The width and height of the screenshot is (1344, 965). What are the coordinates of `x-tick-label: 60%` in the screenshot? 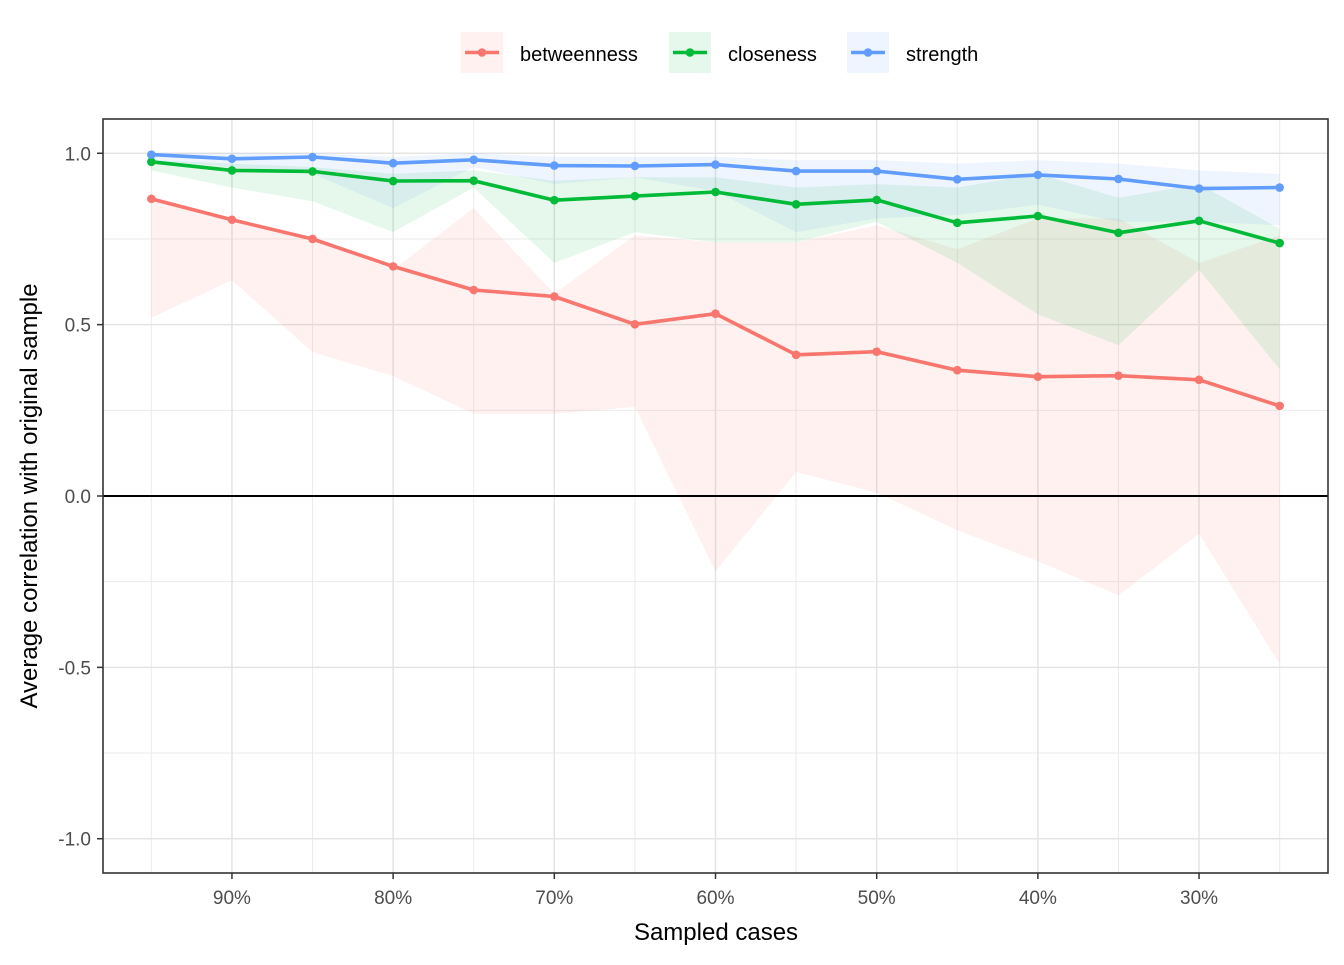 It's located at (715, 898).